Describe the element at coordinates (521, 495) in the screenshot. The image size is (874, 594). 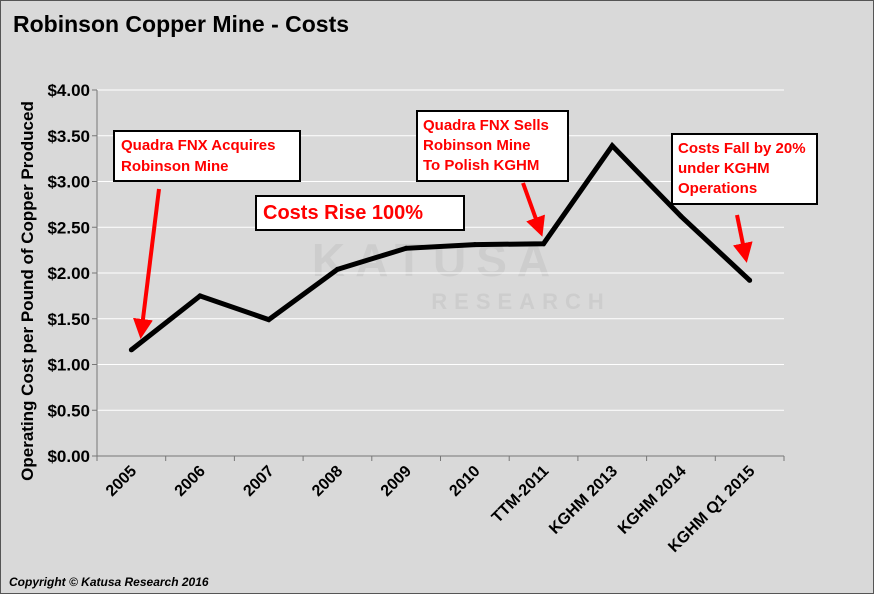
I see `x-tick-label: TTM-2011` at that location.